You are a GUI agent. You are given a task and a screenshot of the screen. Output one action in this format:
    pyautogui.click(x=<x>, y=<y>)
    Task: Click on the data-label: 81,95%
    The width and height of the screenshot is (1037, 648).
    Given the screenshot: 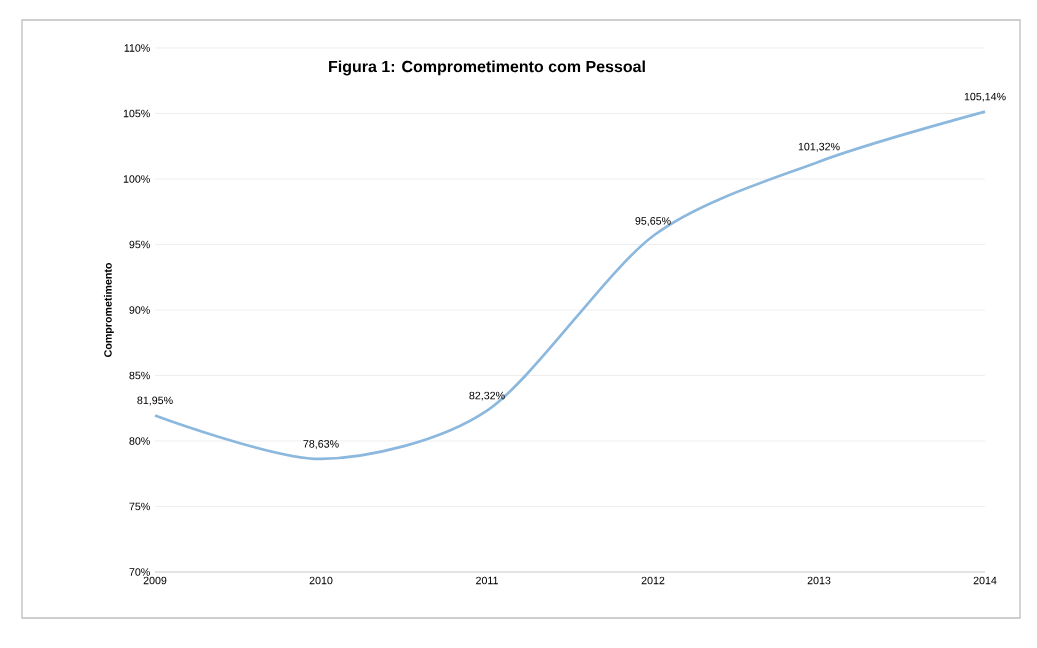 What is the action you would take?
    pyautogui.click(x=155, y=401)
    